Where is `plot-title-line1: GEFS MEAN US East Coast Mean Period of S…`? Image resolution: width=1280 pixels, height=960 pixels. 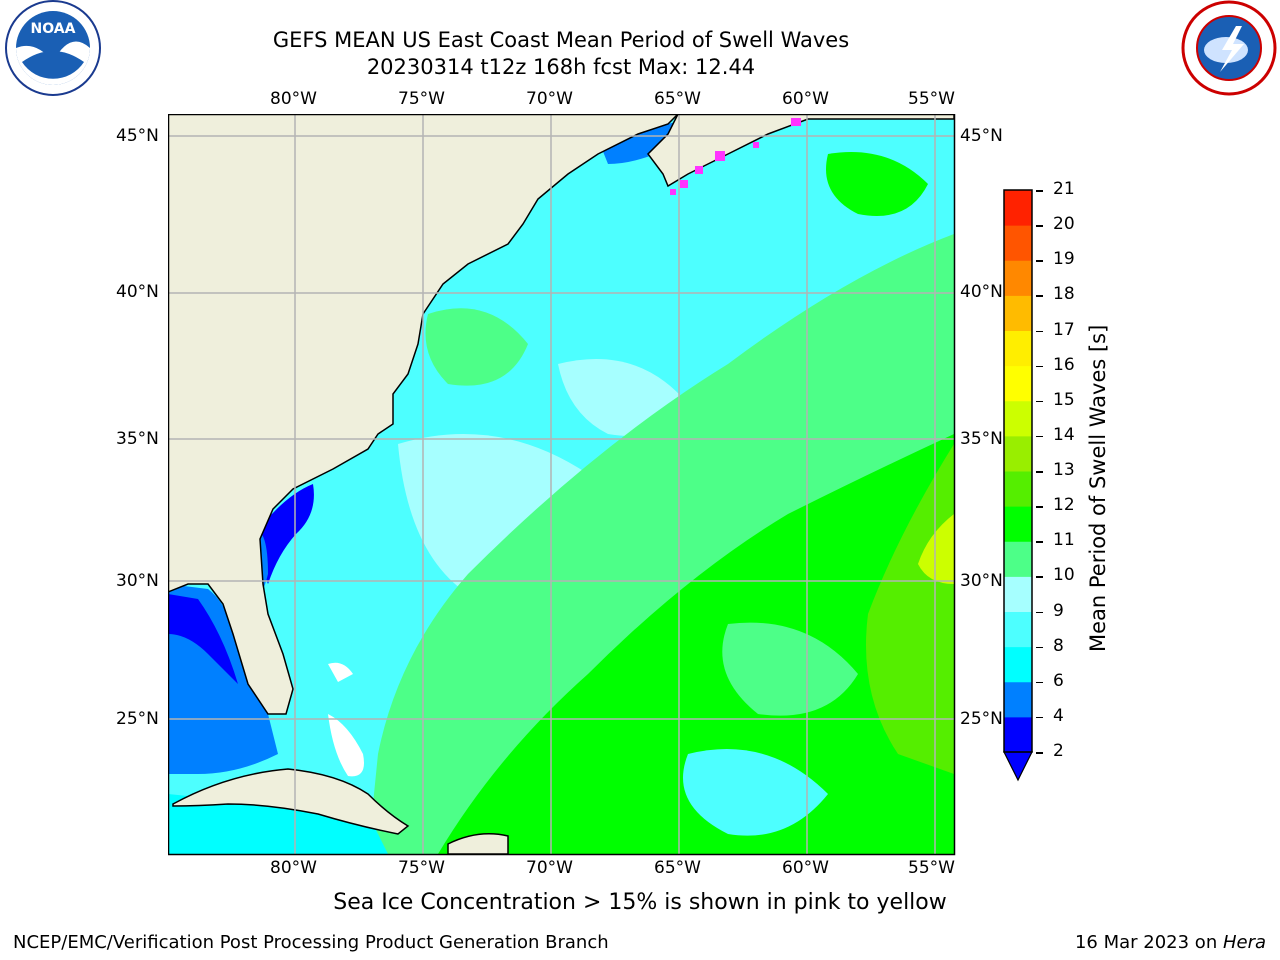 plot-title-line1: GEFS MEAN US East Coast Mean Period of S… is located at coordinates (561, 40).